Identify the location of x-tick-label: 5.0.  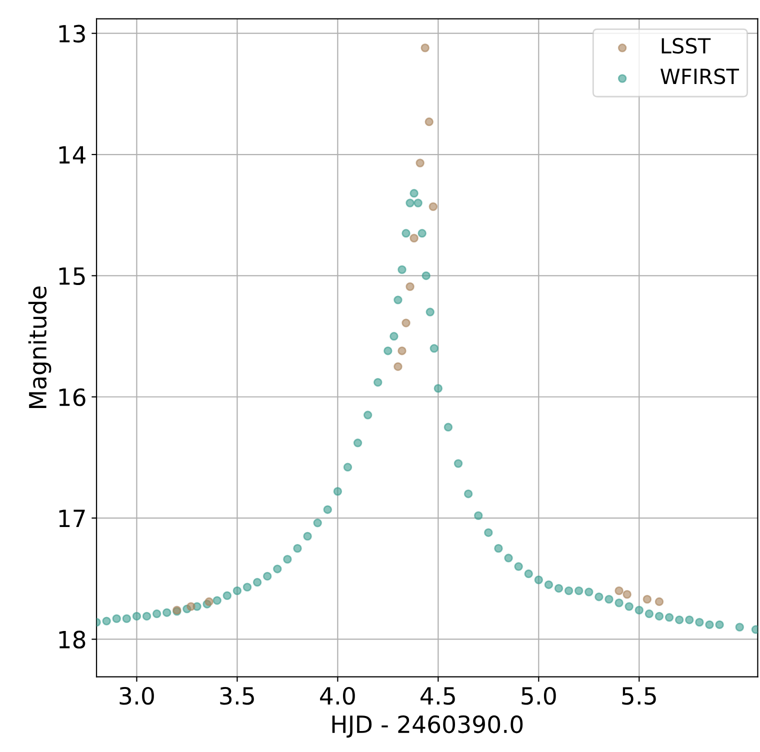
(539, 695).